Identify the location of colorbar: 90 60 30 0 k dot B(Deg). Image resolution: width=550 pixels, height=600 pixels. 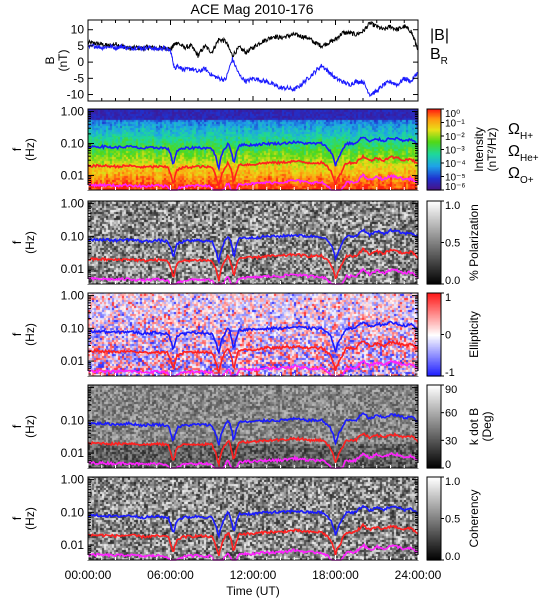
(460, 427).